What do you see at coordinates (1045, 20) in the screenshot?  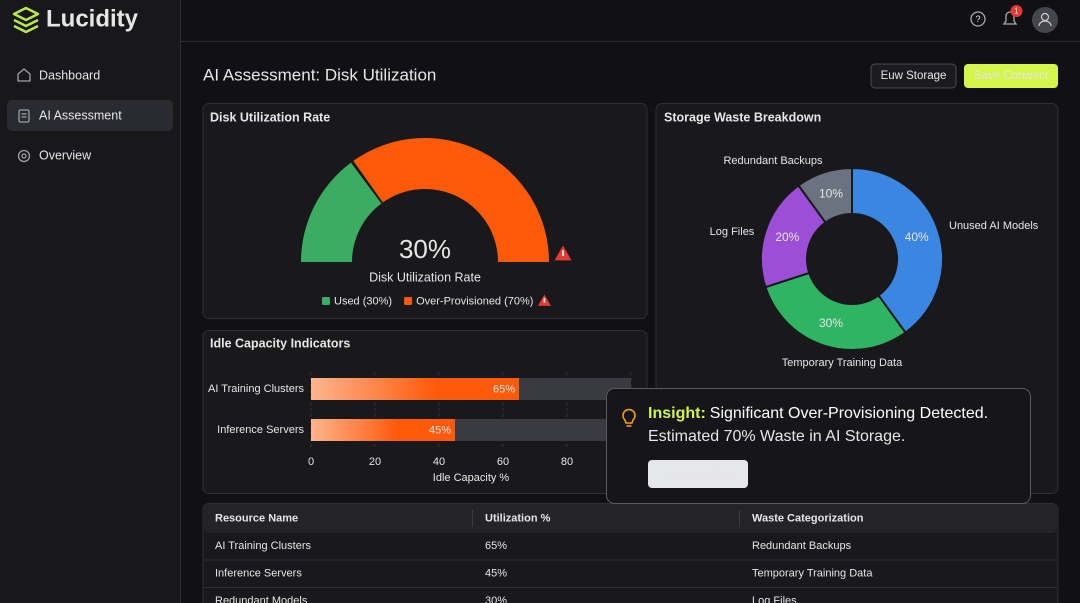 I see `avatar` at bounding box center [1045, 20].